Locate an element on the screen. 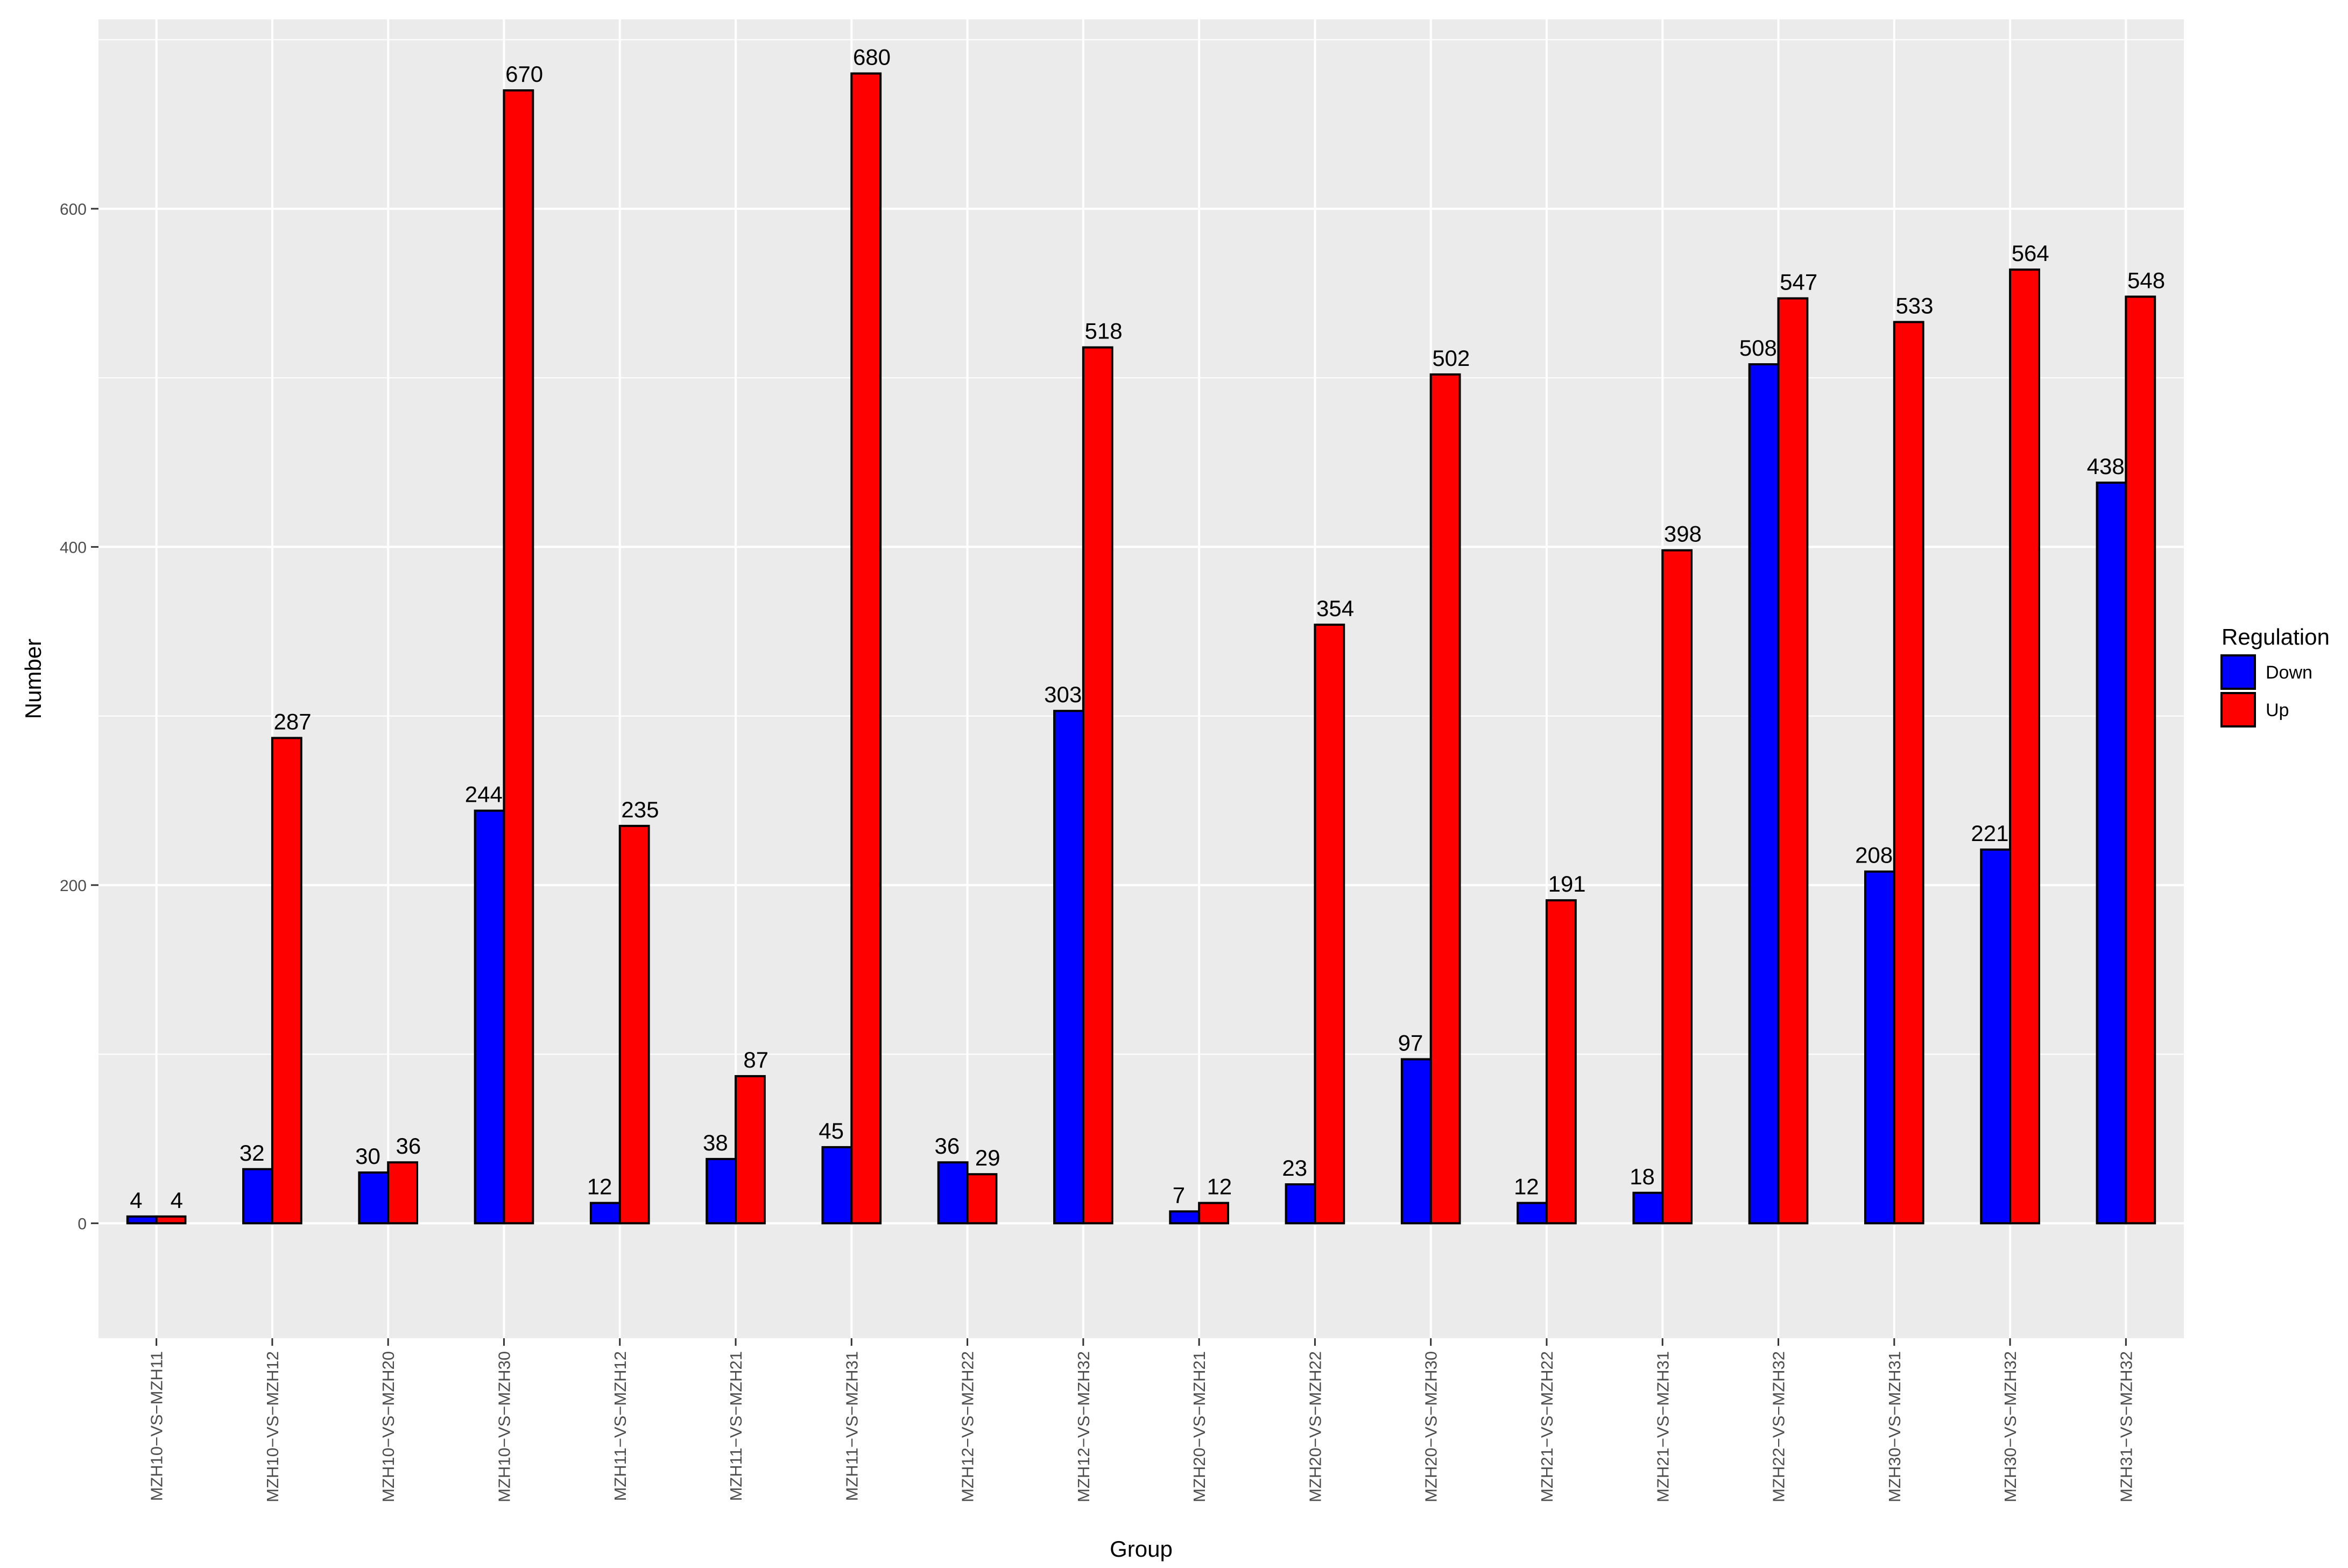  x-tick-label: MZH11−VS−MZH12 is located at coordinates (620, 1426).